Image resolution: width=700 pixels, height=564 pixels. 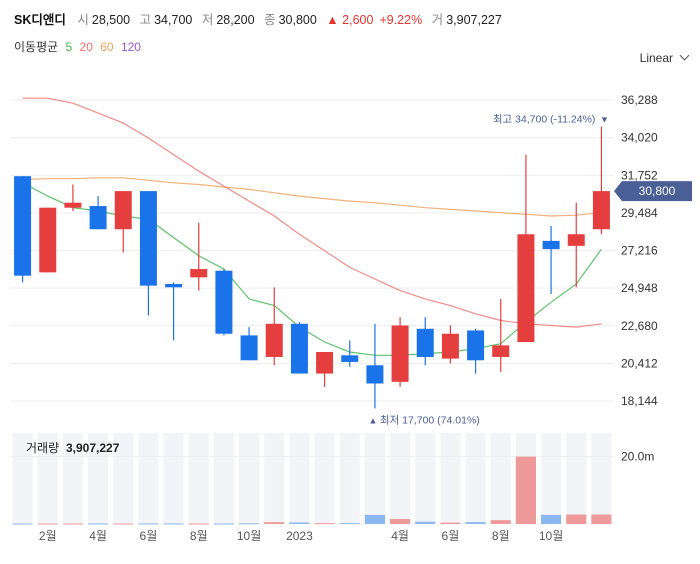 What do you see at coordinates (249, 536) in the screenshot?
I see `x-tick-label: 10월` at bounding box center [249, 536].